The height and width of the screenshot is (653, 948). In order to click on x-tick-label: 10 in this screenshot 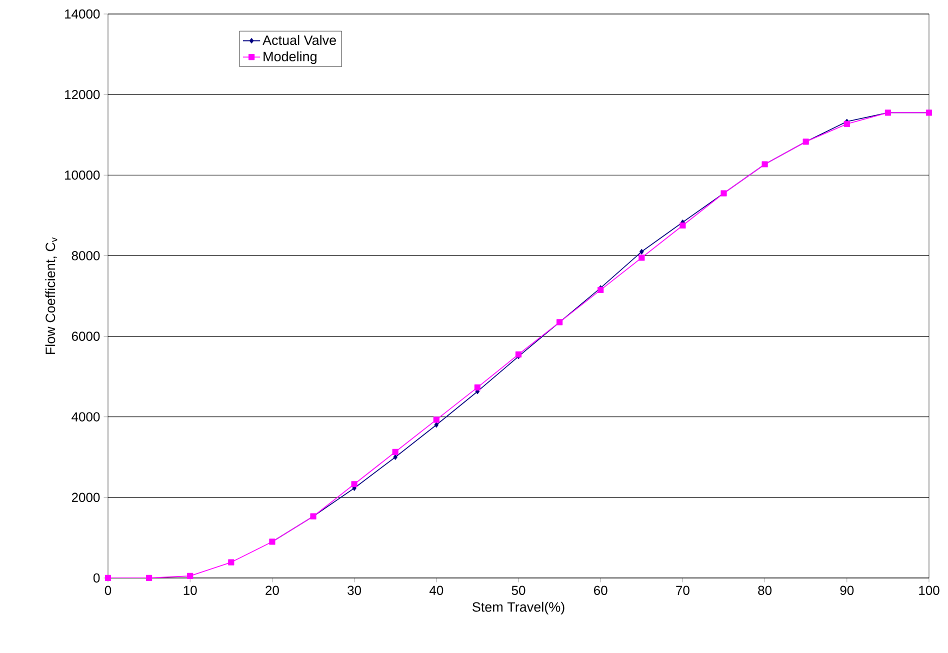, I will do `click(190, 590)`.